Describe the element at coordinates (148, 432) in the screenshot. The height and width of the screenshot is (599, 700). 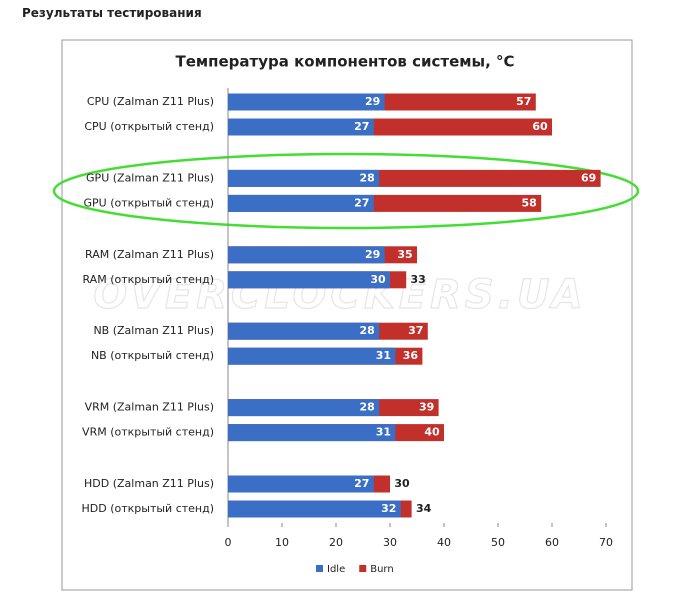
I see `y-tick-label: VRM (открытый стенд)` at that location.